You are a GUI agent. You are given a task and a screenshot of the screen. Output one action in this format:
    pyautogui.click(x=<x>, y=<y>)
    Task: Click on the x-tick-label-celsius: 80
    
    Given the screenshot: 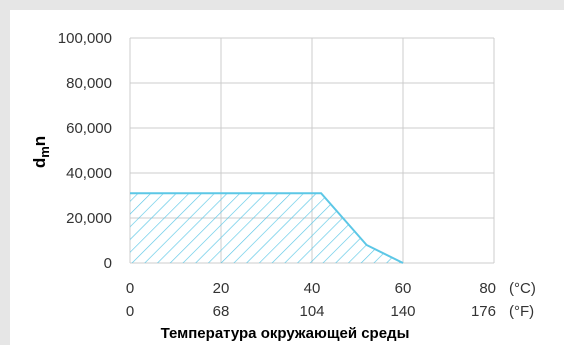 What is the action you would take?
    pyautogui.click(x=487, y=288)
    